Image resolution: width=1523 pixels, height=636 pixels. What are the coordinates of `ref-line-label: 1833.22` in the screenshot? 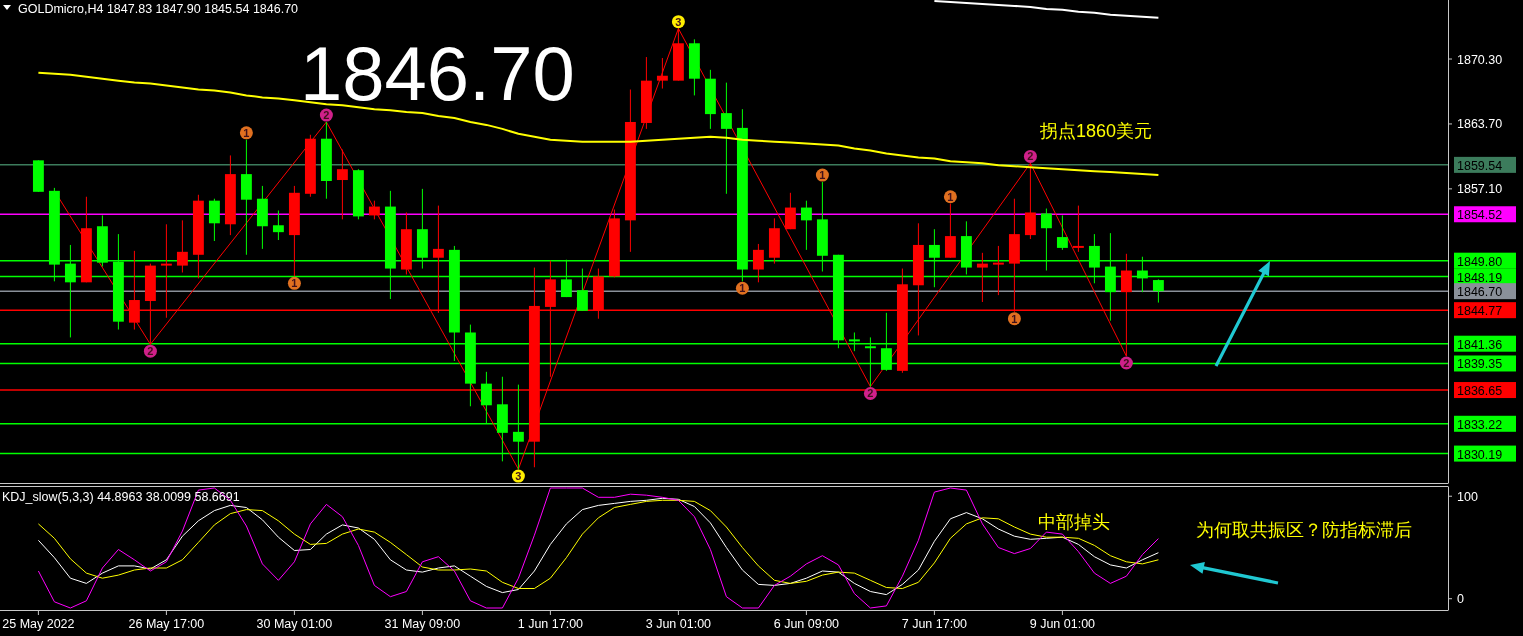 It's located at (1480, 424).